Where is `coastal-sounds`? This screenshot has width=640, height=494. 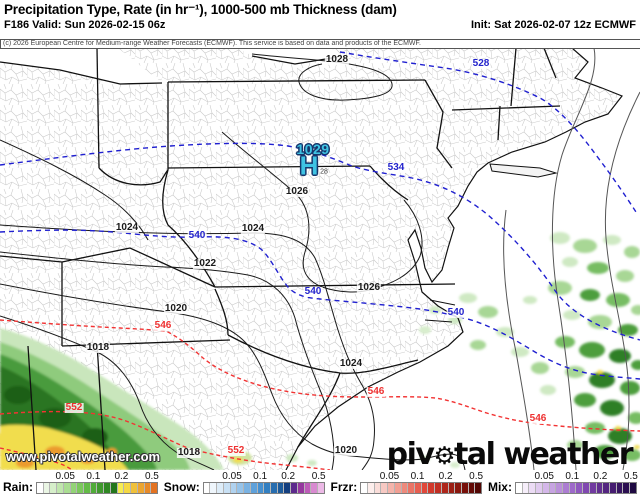
coastal-sounds is located at coordinates (440, 311).